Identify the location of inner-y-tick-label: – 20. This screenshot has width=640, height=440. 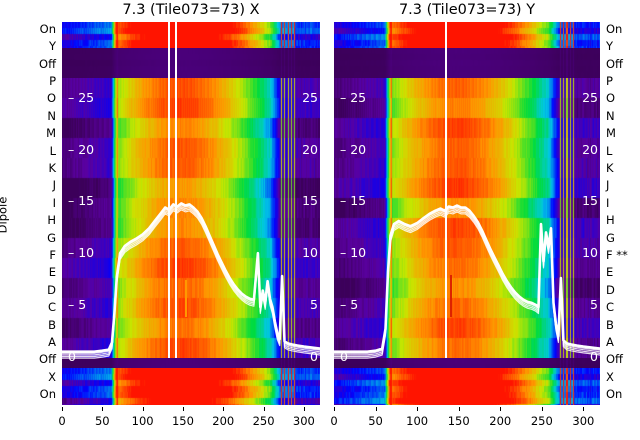
(353, 149).